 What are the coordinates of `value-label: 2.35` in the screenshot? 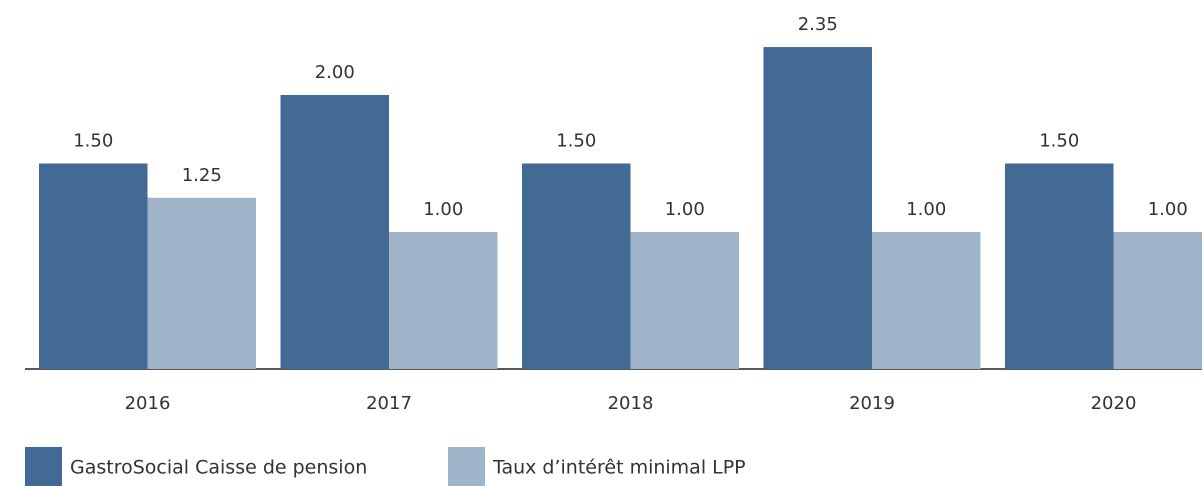 It's located at (818, 24).